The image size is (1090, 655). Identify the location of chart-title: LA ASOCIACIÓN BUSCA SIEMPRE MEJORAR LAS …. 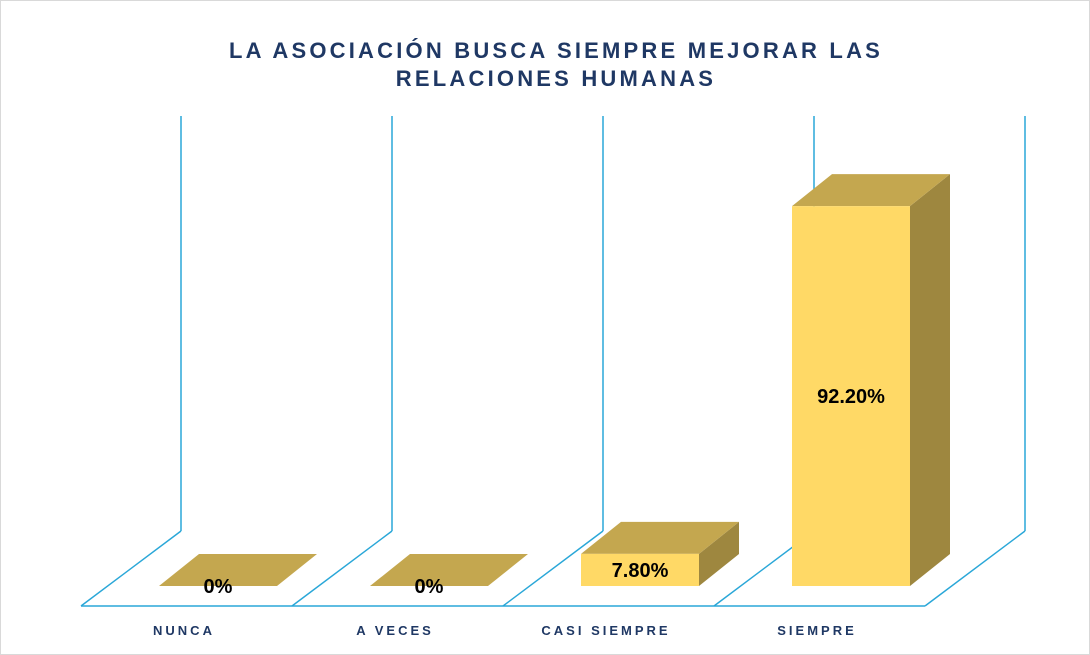
(556, 64).